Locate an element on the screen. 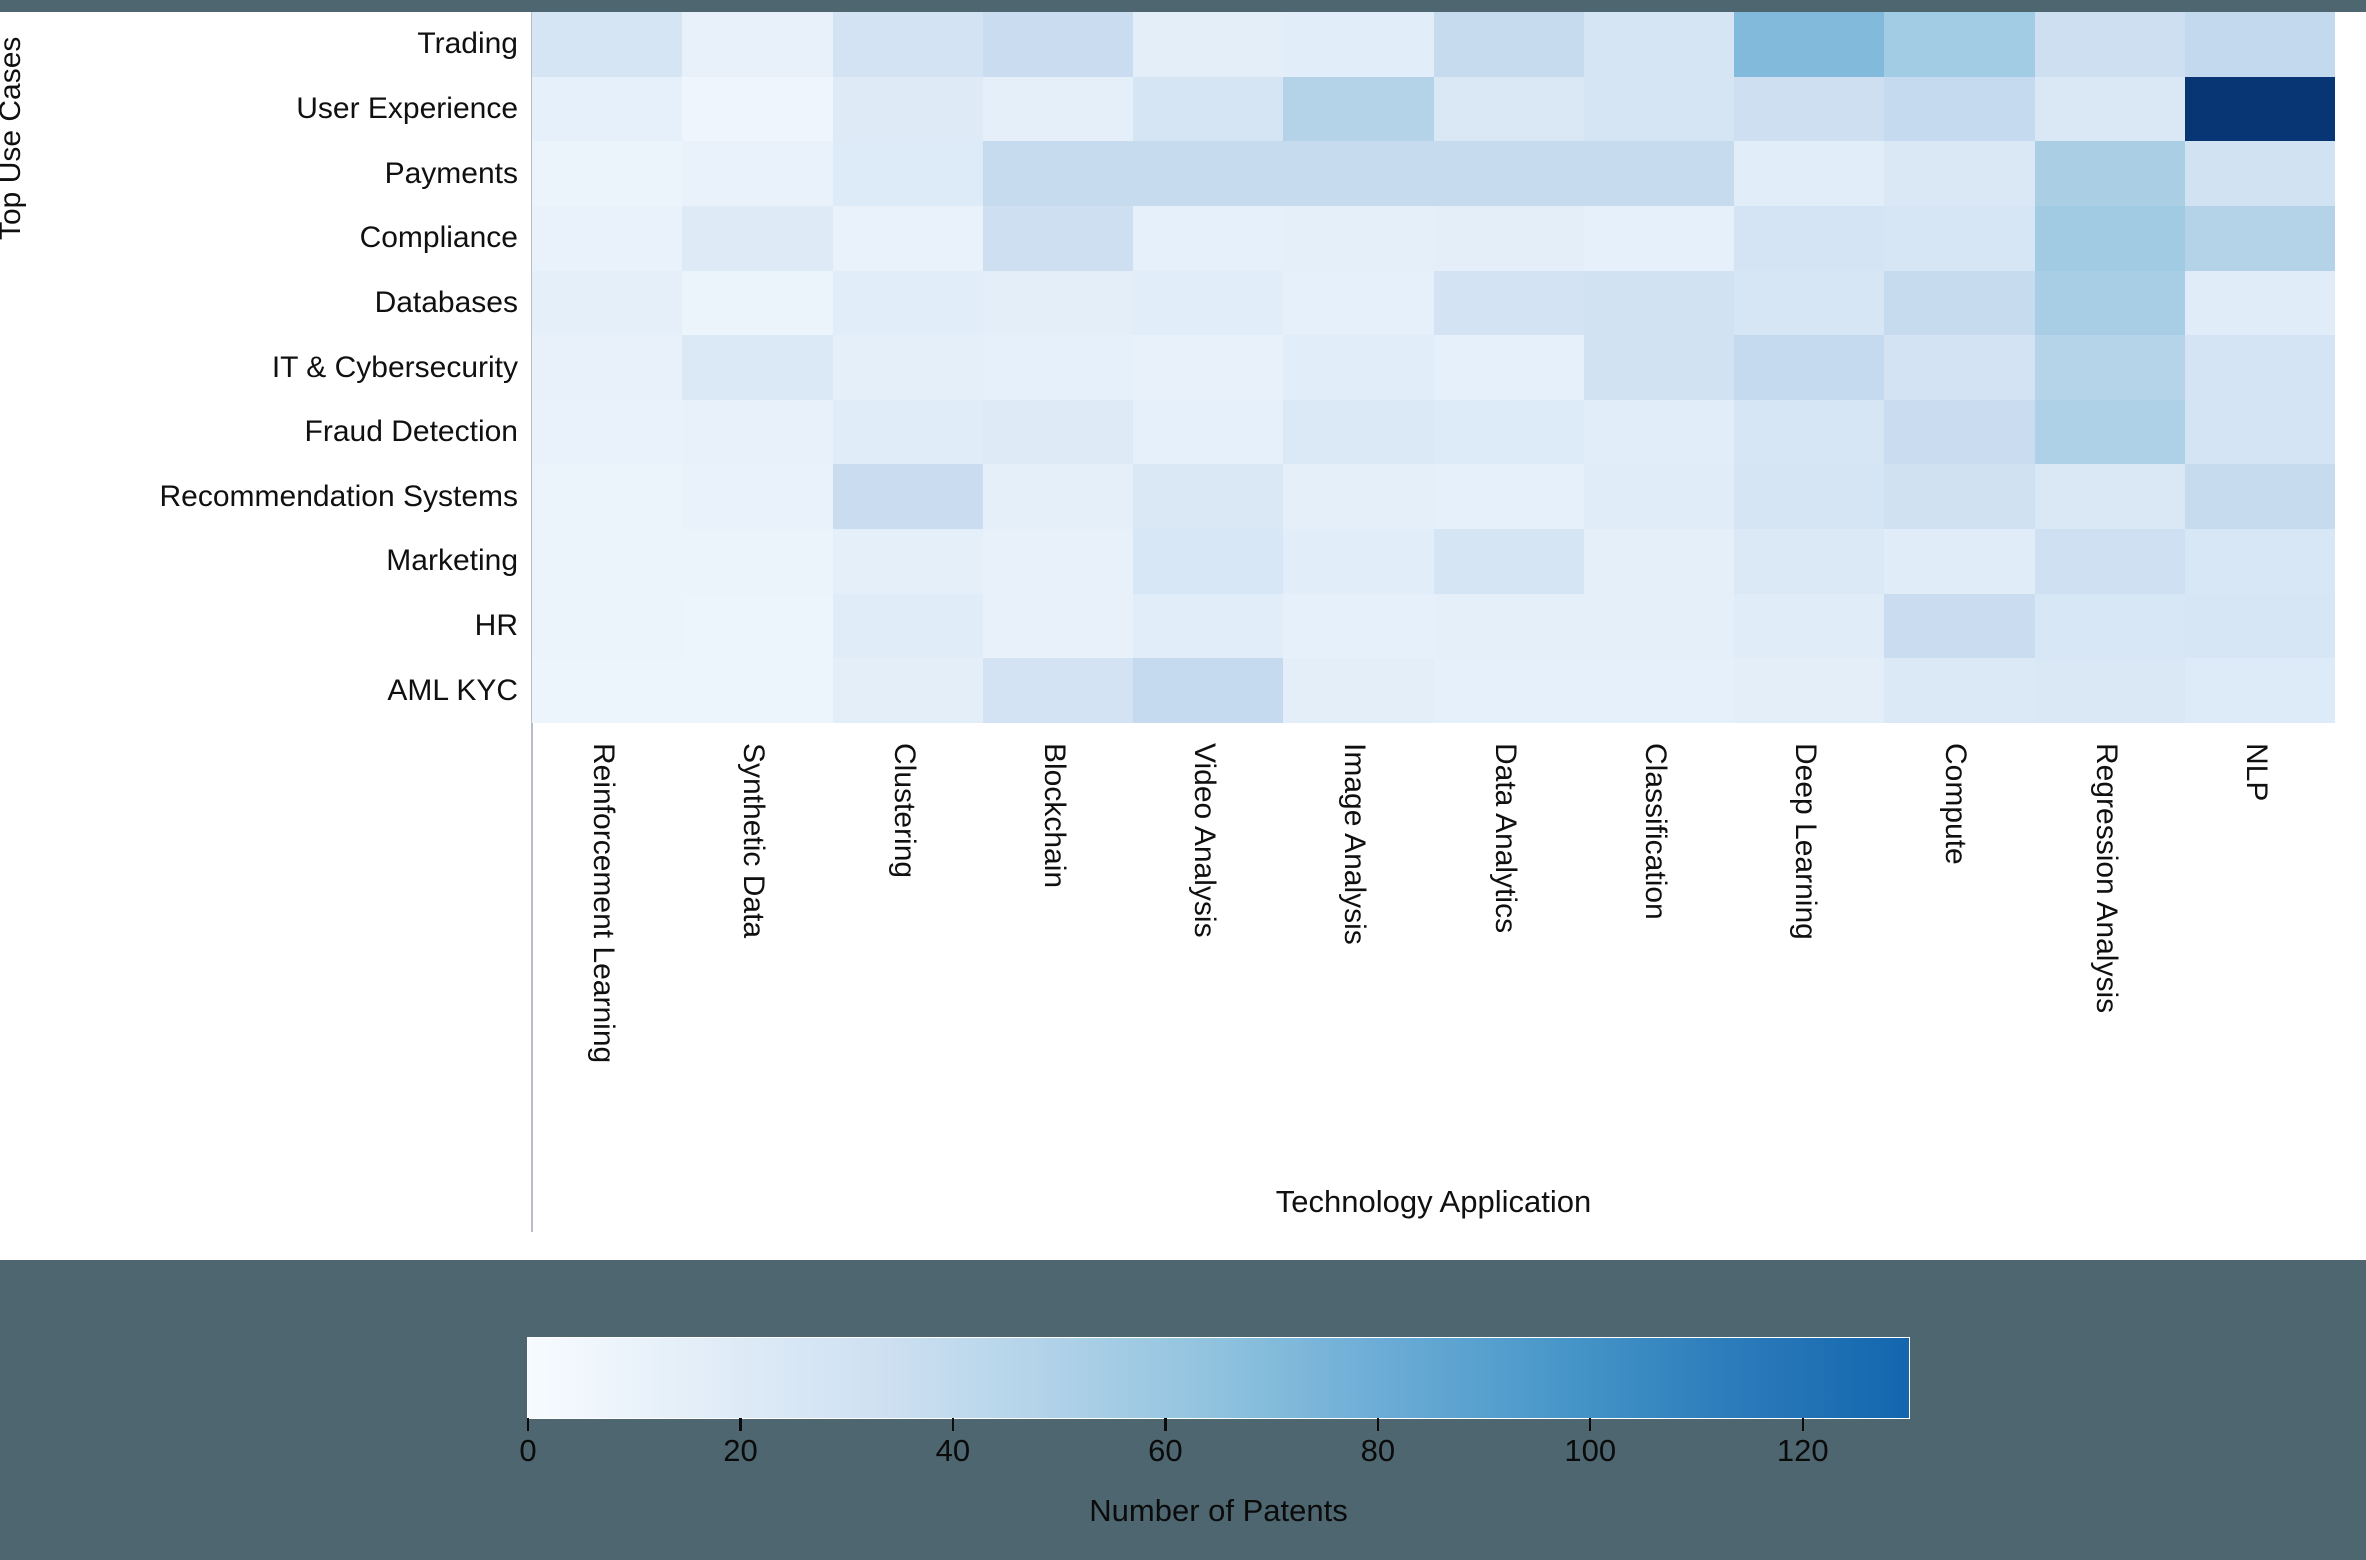 The image size is (2366, 1560). y-tick-label: HR is located at coordinates (496, 626).